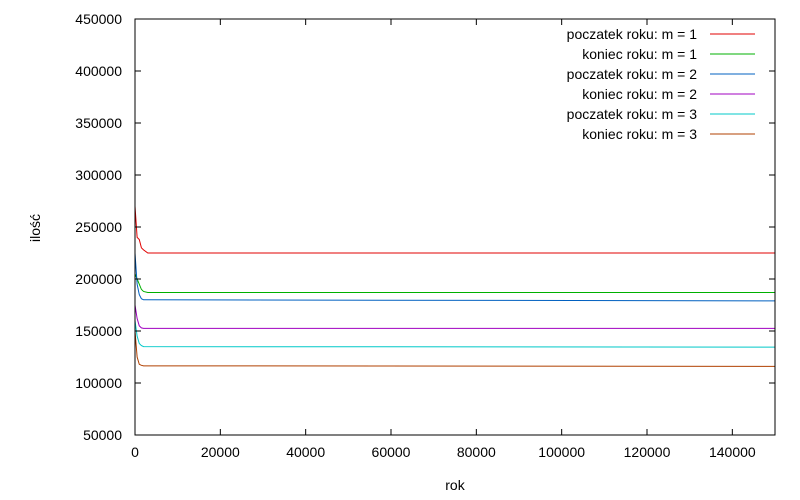 This screenshot has height=500, width=800. Describe the element at coordinates (98, 19) in the screenshot. I see `y-tick-label: 450000` at that location.